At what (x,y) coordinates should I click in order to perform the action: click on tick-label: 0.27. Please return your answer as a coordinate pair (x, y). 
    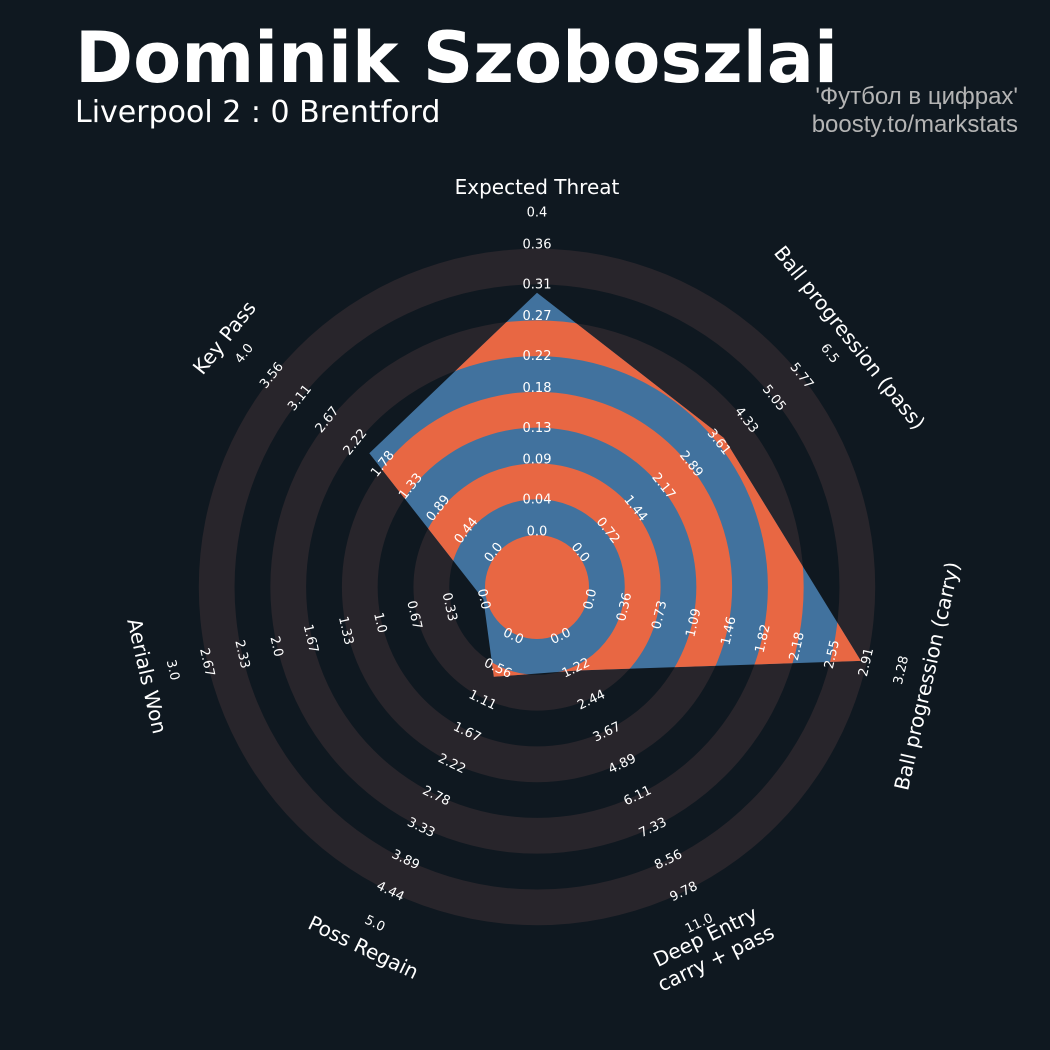
    Looking at the image, I should click on (537, 316).